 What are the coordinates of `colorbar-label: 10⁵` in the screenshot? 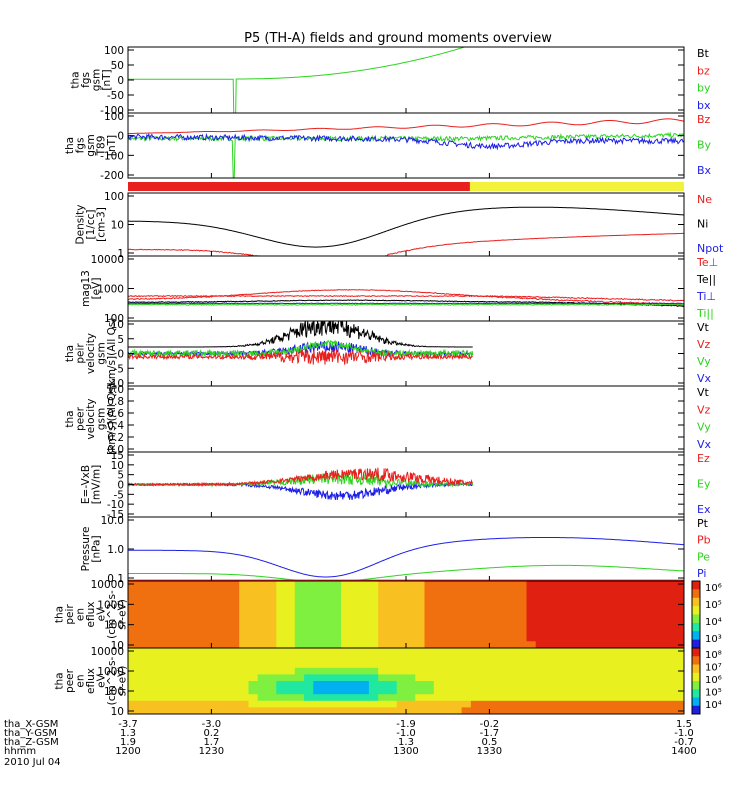 It's located at (713, 693).